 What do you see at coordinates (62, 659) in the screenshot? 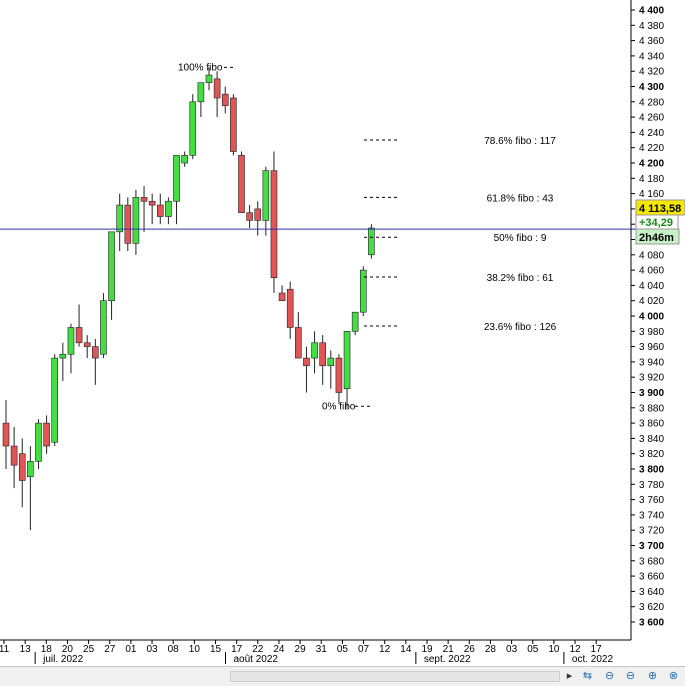
I see `month-label: juil. 2022` at bounding box center [62, 659].